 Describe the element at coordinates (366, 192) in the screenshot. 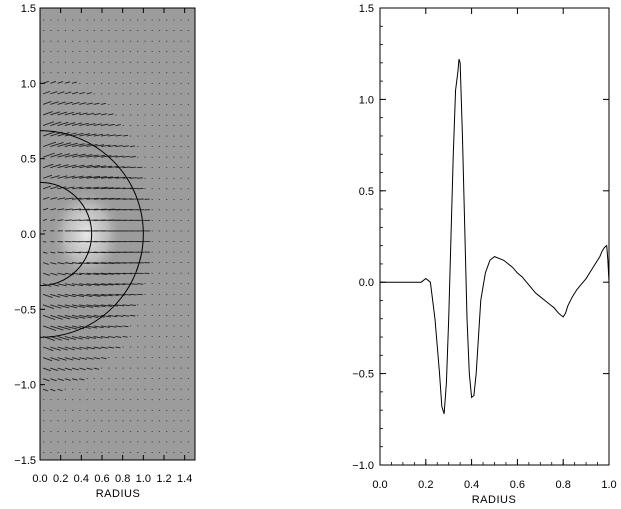

I see `right-y-tick-label-2: 0.5` at that location.